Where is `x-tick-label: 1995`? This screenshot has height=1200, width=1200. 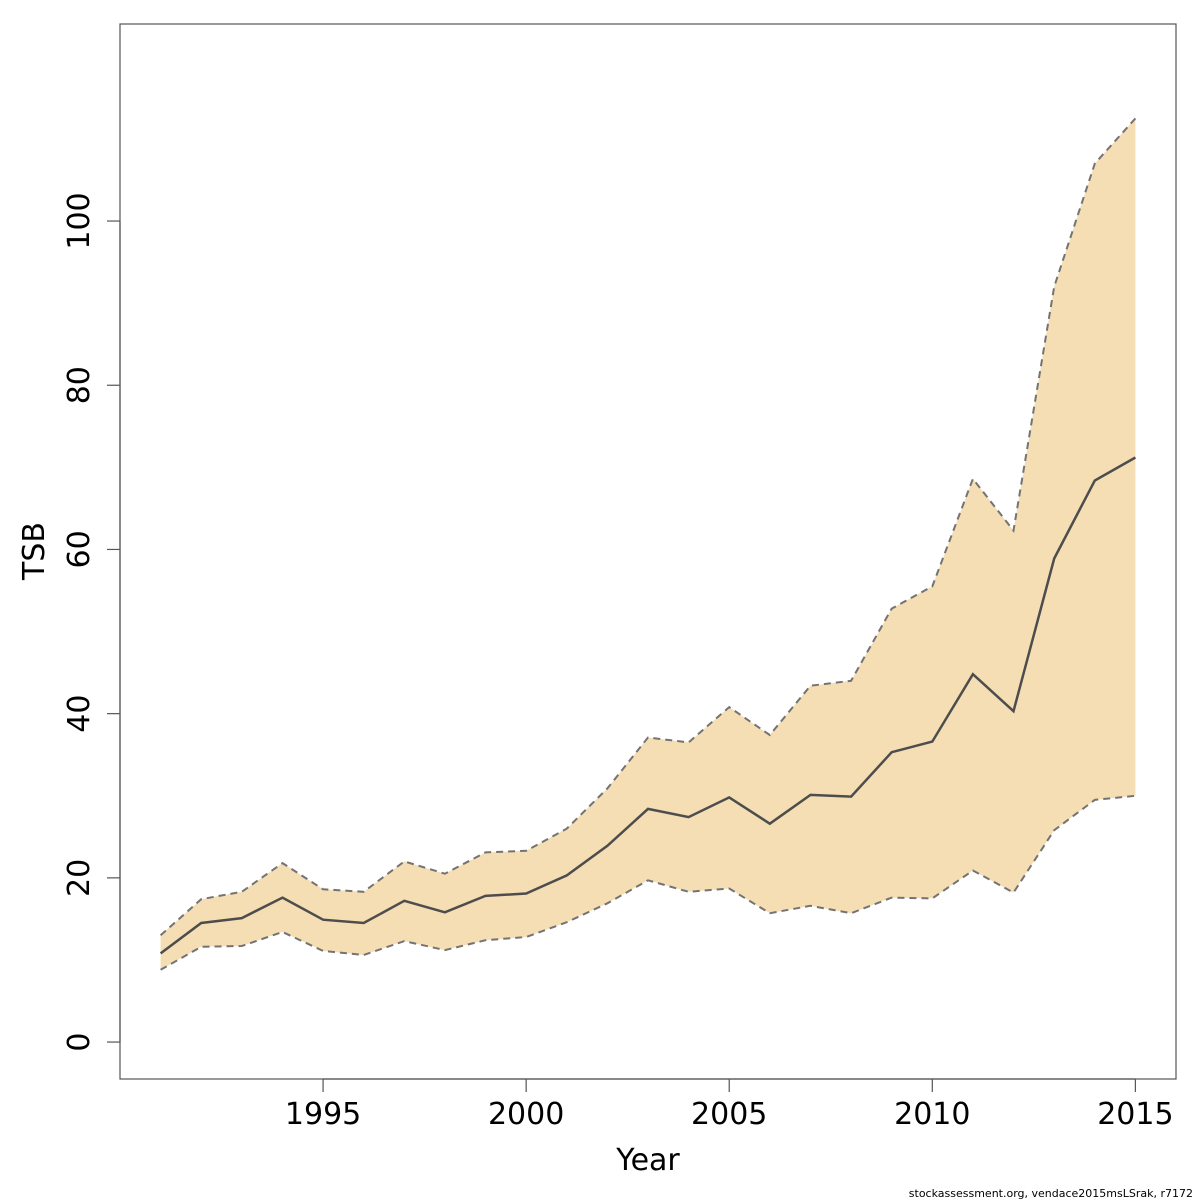 x-tick-label: 1995 is located at coordinates (323, 1114).